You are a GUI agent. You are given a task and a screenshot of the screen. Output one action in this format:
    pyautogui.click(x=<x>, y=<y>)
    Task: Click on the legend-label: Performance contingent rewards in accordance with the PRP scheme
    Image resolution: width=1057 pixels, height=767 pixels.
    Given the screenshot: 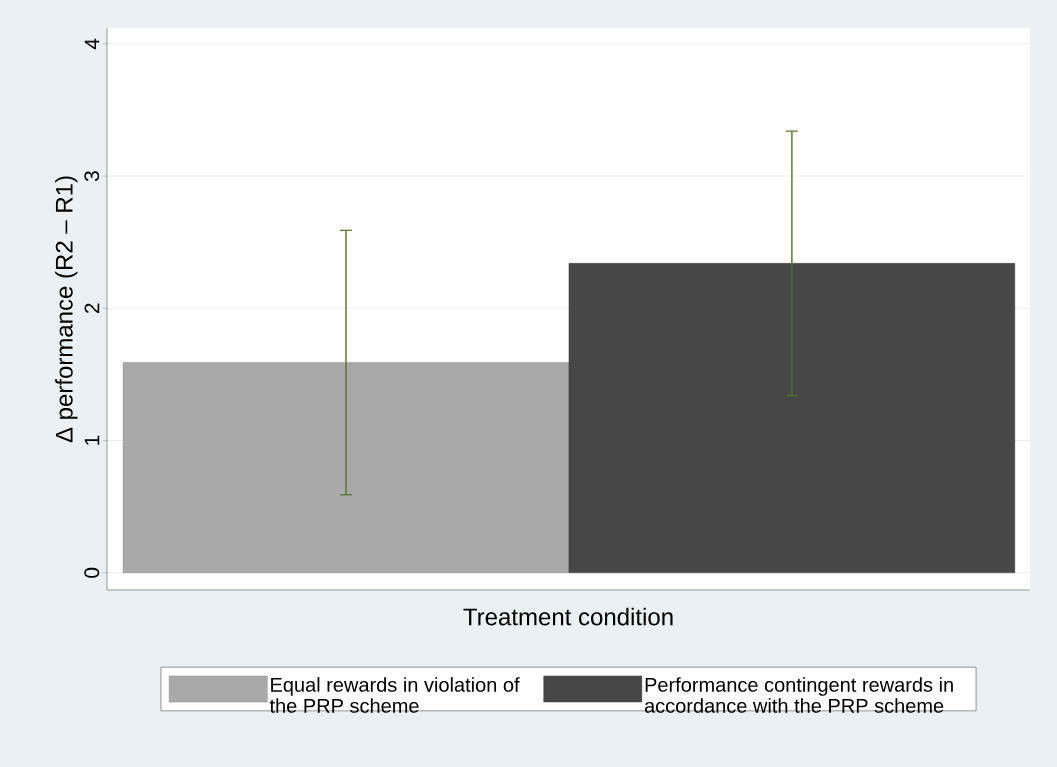 What is the action you would take?
    pyautogui.click(x=798, y=695)
    